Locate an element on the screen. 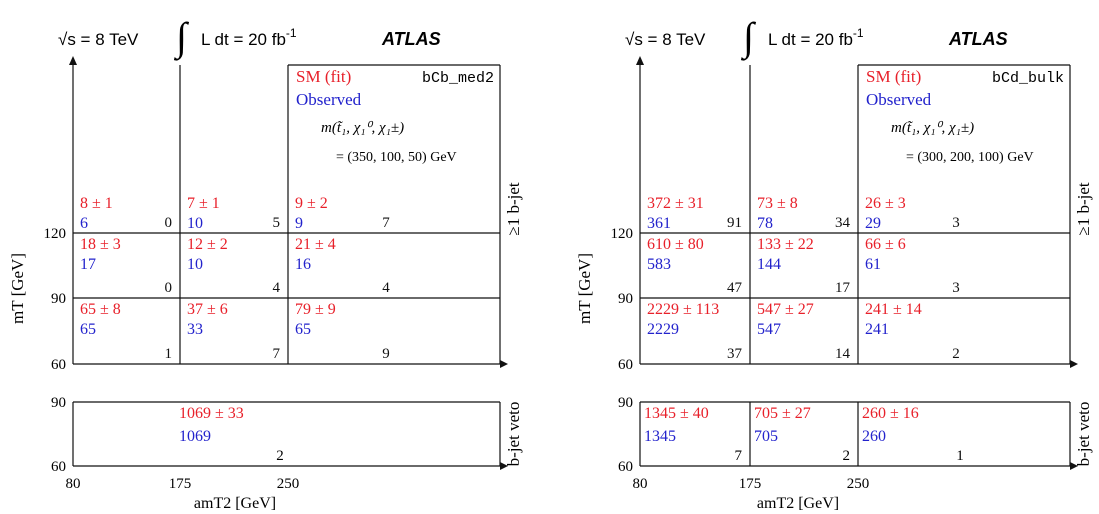 Image resolution: width=1099 pixels, height=514 pixels. cell-bveto-c0: 1345 ± 40 1345 7 is located at coordinates (693, 434).